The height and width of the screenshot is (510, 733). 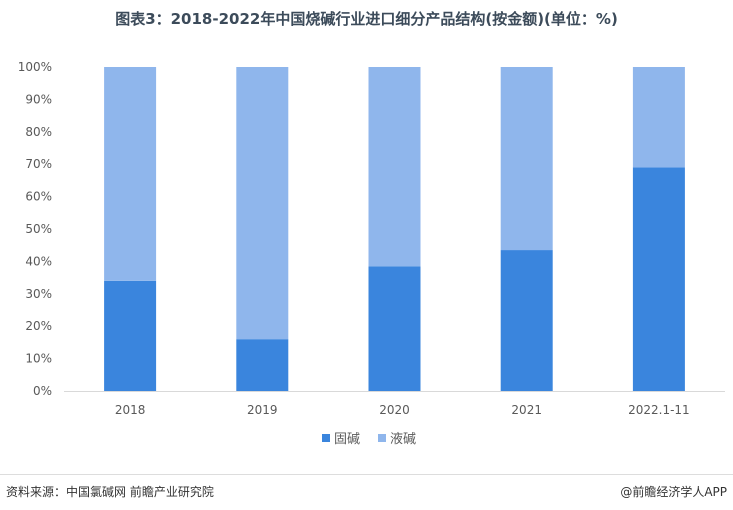 What do you see at coordinates (38, 294) in the screenshot?
I see `y-tick-label: 30%` at bounding box center [38, 294].